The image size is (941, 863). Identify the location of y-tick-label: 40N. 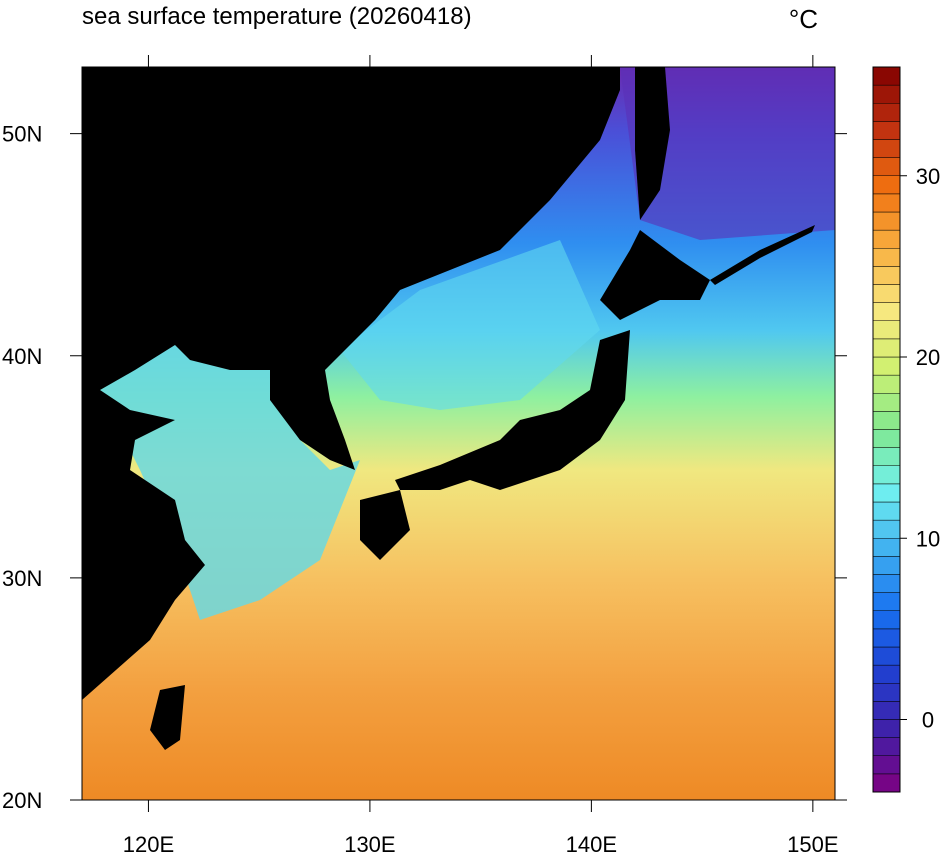
(22, 356).